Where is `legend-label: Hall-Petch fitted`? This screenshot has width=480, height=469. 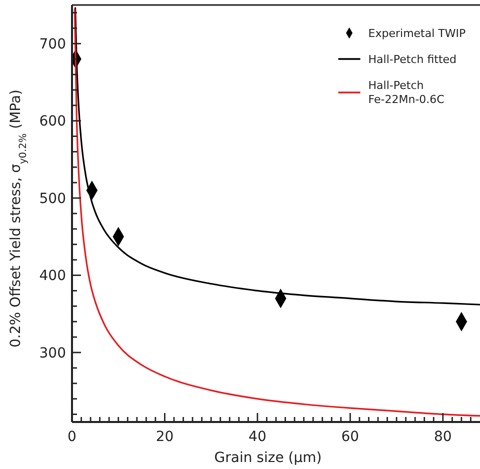
legend-label: Hall-Petch fitted is located at coordinates (412, 59).